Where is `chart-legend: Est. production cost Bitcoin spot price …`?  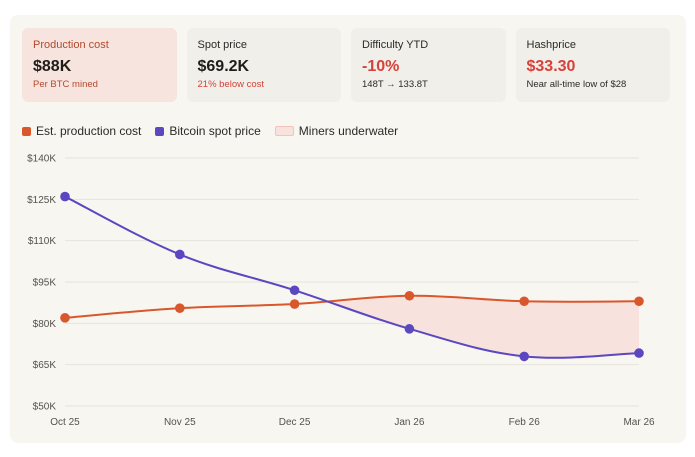
chart-legend: Est. production cost Bitcoin spot price … is located at coordinates (217, 131).